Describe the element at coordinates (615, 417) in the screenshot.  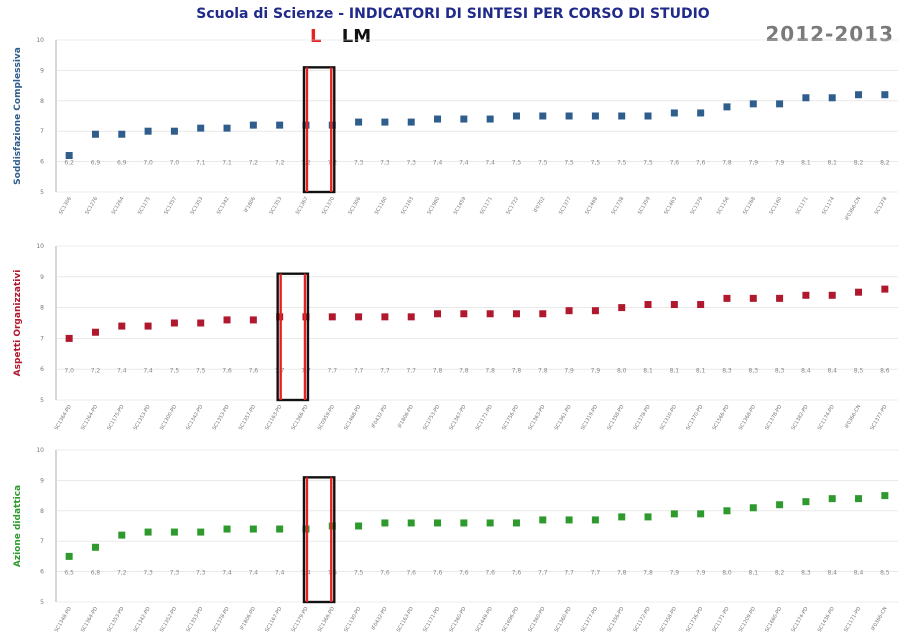
I see `category-label: SC1358-PD` at that location.